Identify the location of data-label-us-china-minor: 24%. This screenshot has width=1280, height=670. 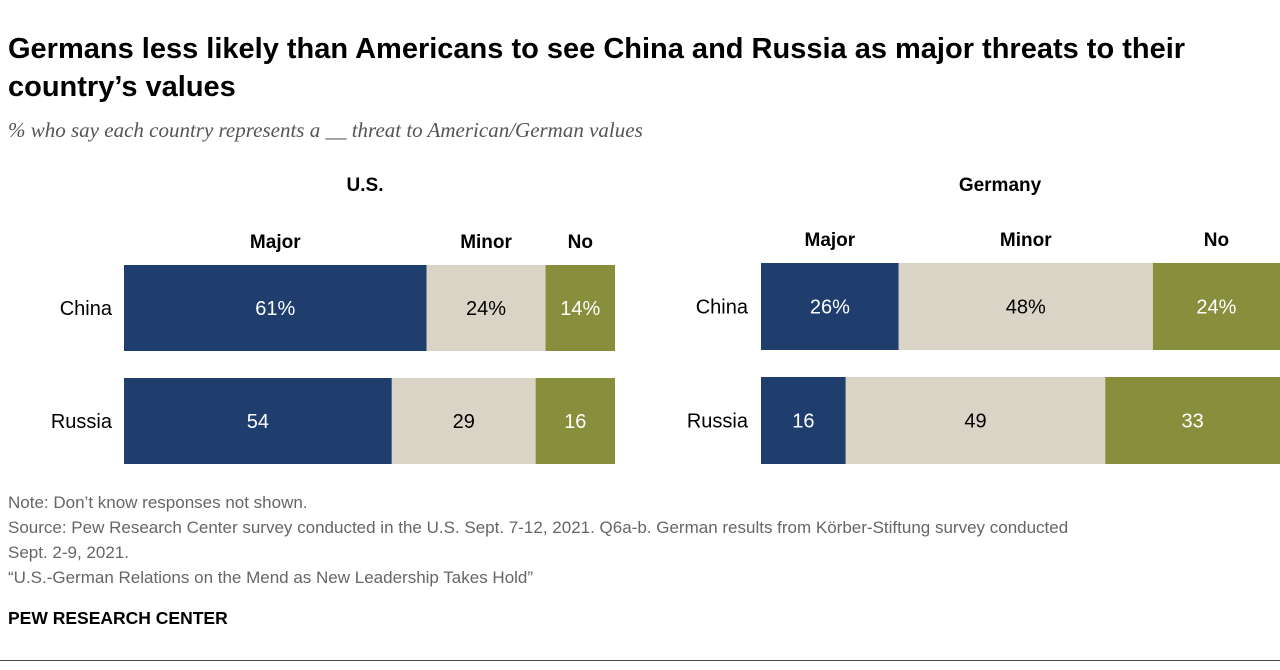
(486, 309).